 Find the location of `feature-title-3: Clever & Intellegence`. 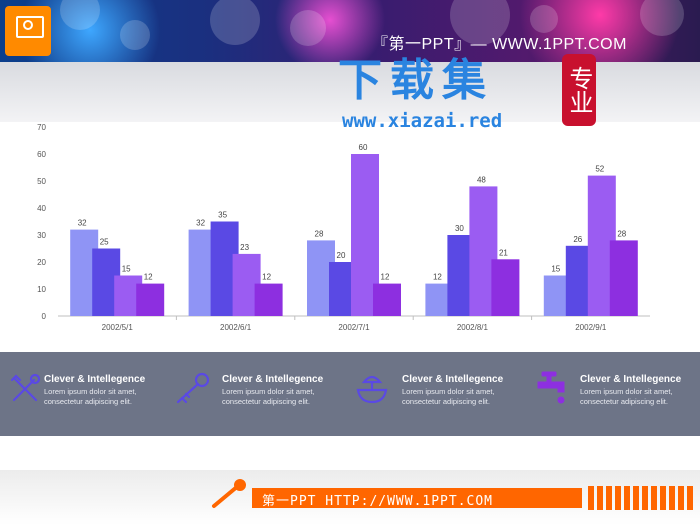

feature-title-3: Clever & Intellegence is located at coordinates (453, 379).